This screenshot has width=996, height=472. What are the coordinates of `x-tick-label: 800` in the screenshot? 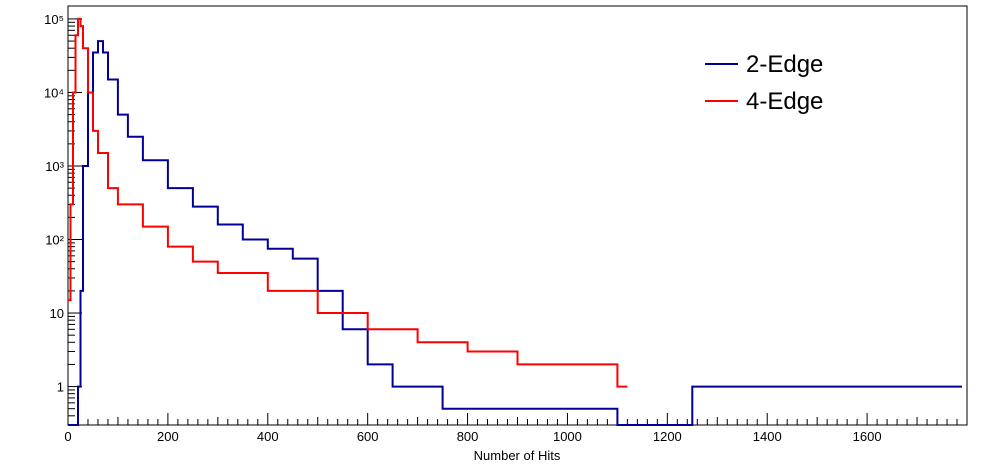 It's located at (468, 436).